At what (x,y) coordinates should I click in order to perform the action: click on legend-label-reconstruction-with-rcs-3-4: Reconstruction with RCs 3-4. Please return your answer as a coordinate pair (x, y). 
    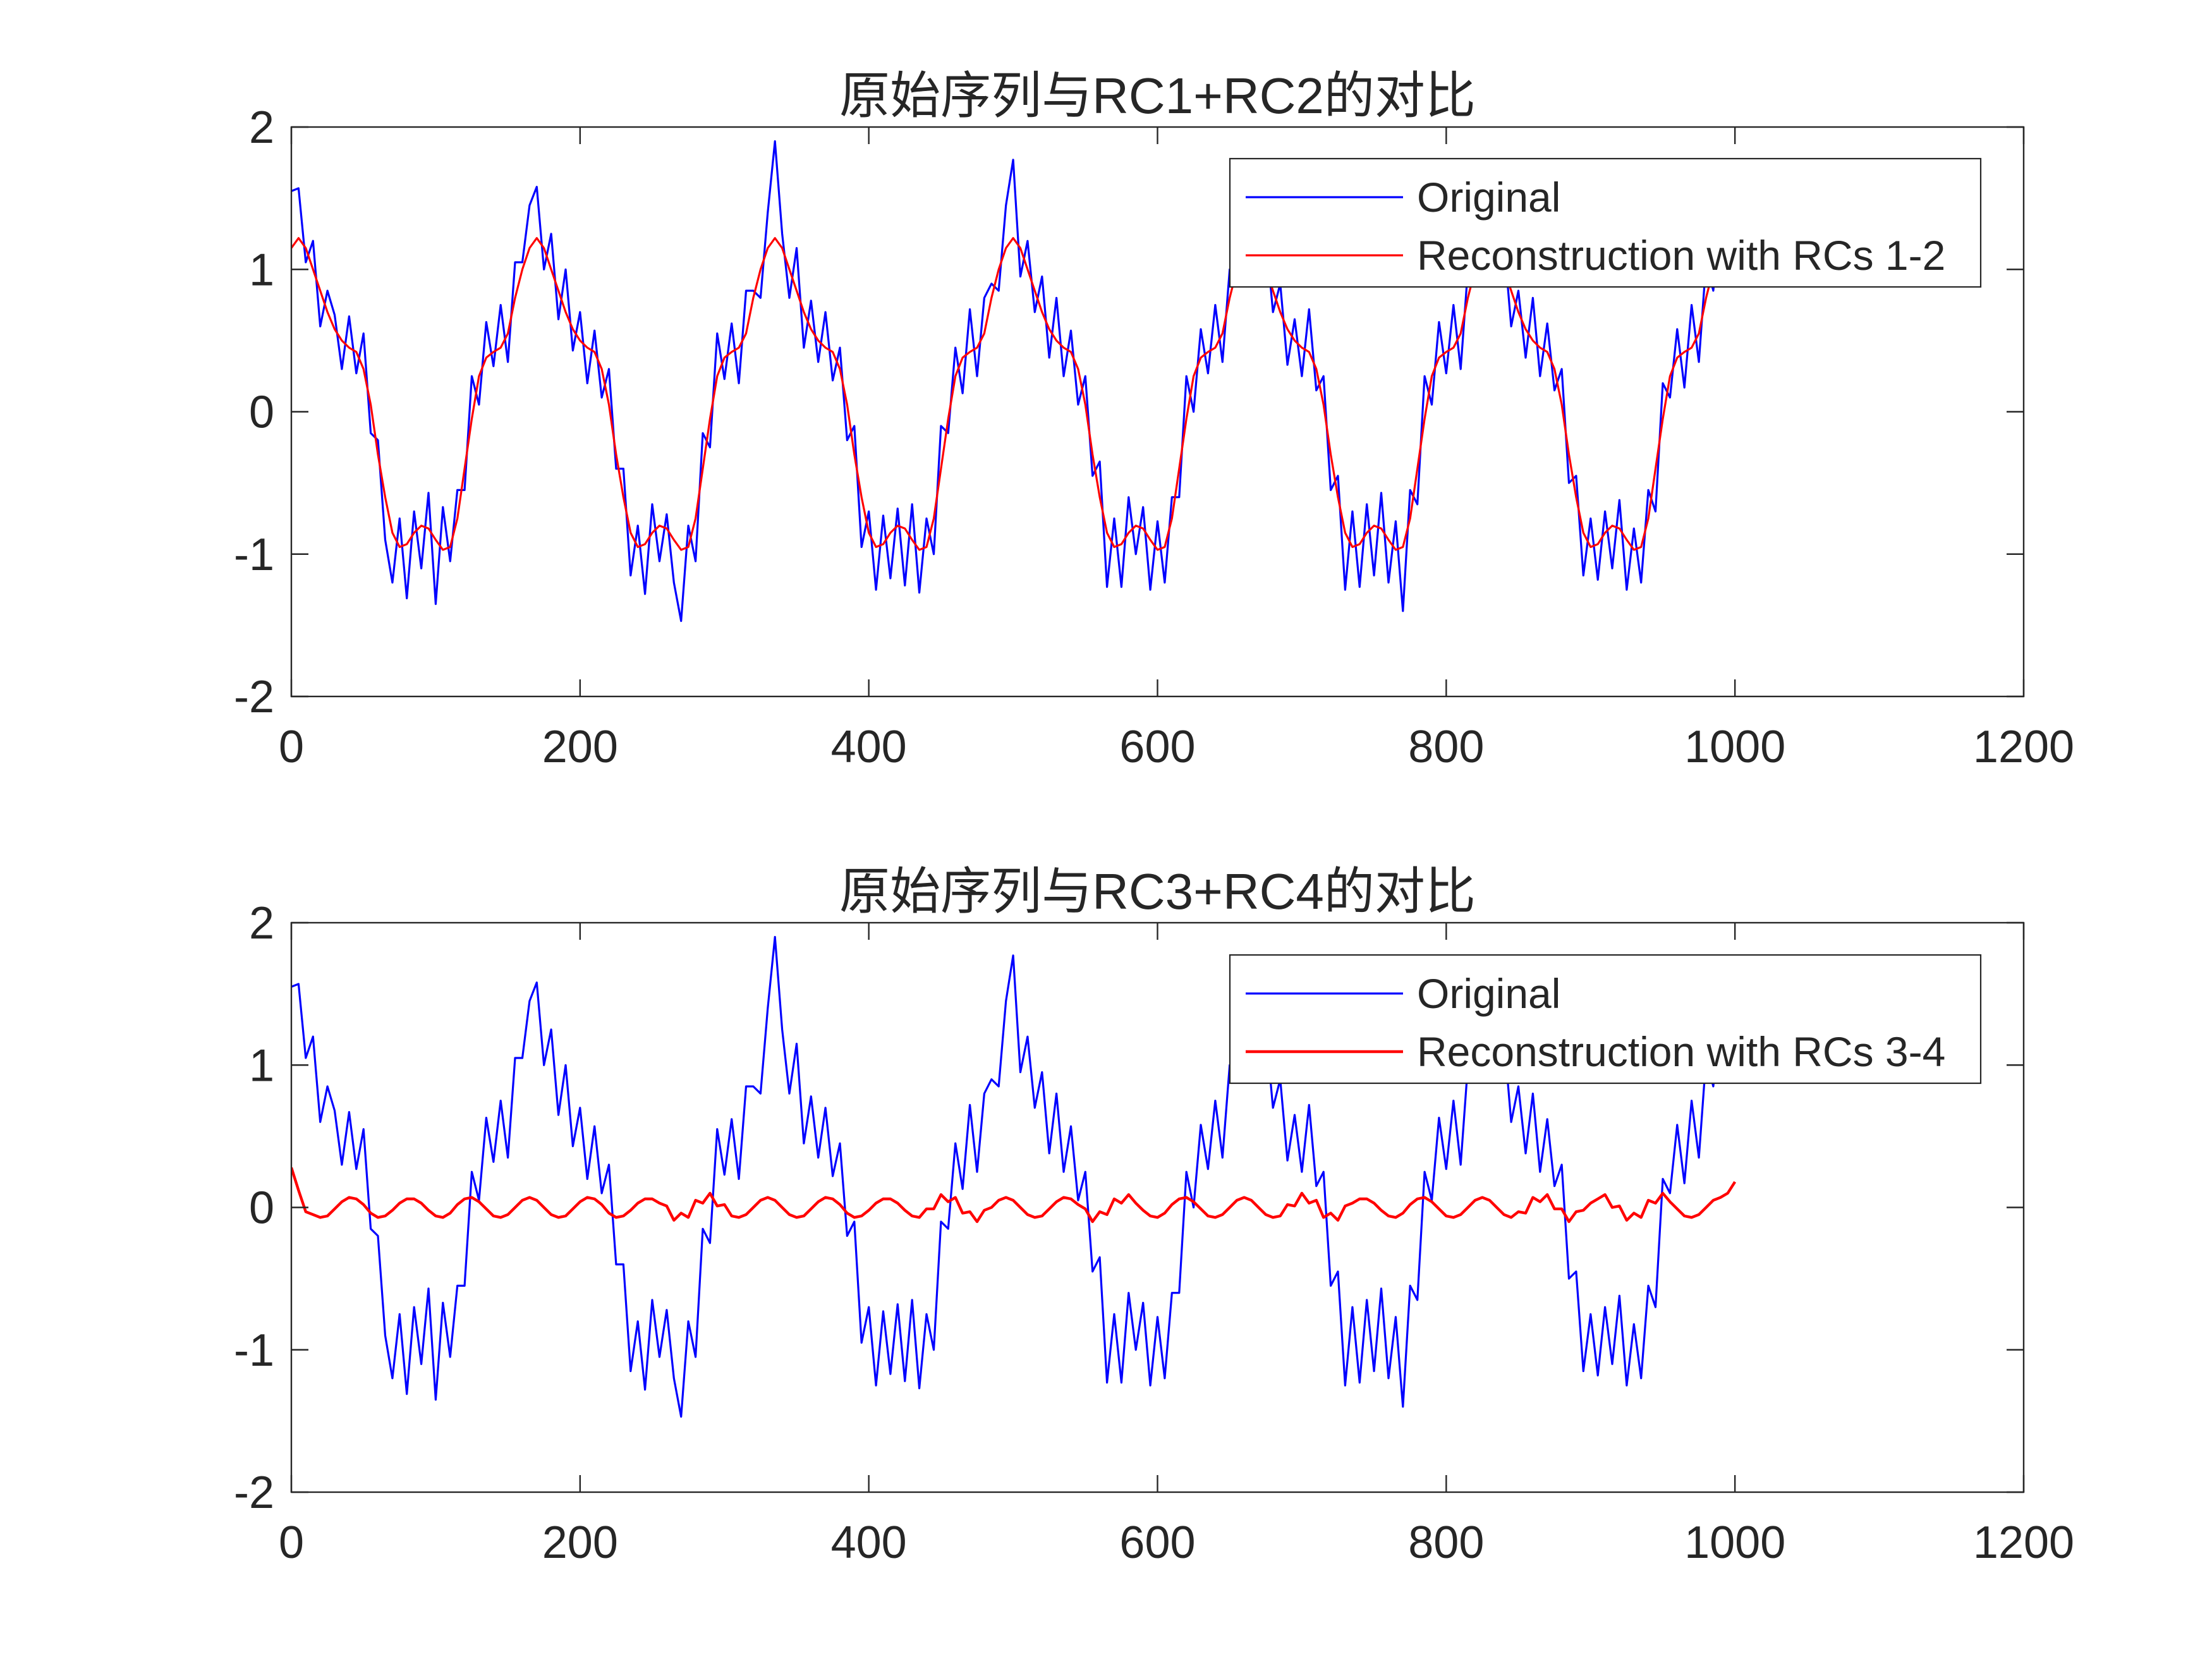
    Looking at the image, I should click on (1681, 1051).